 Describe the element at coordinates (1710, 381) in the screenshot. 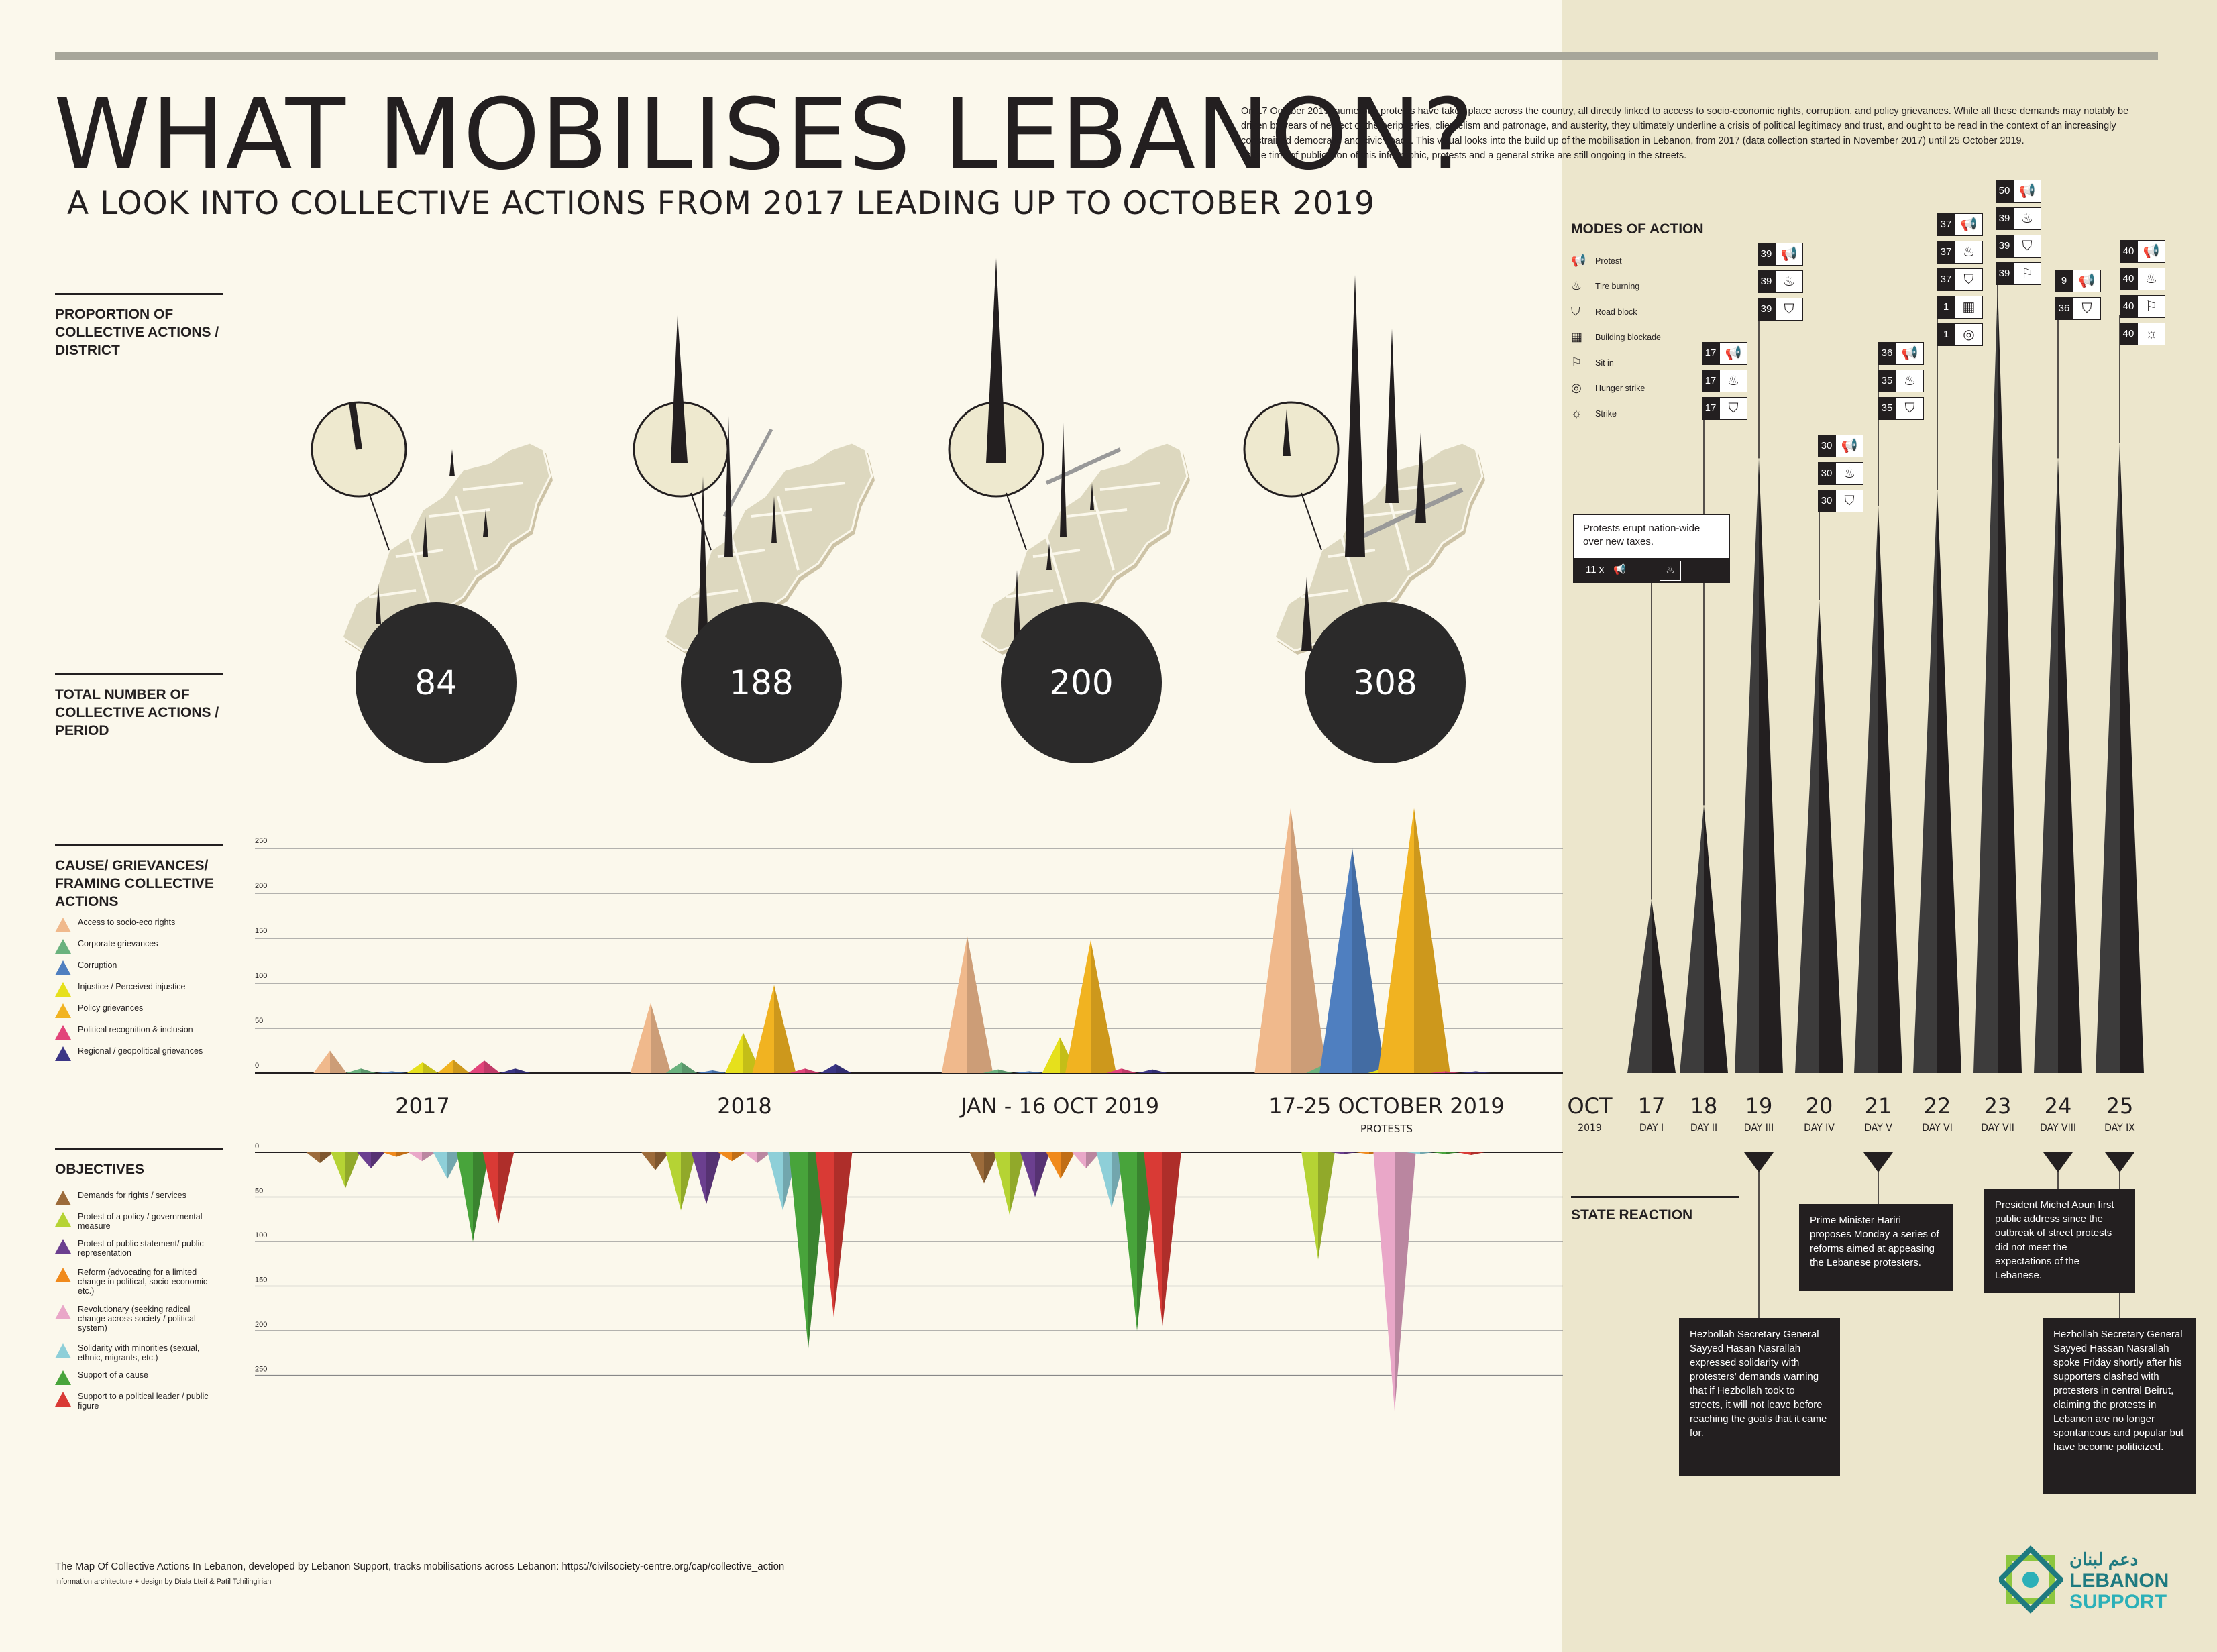

I see `mode-count-value: 17` at that location.